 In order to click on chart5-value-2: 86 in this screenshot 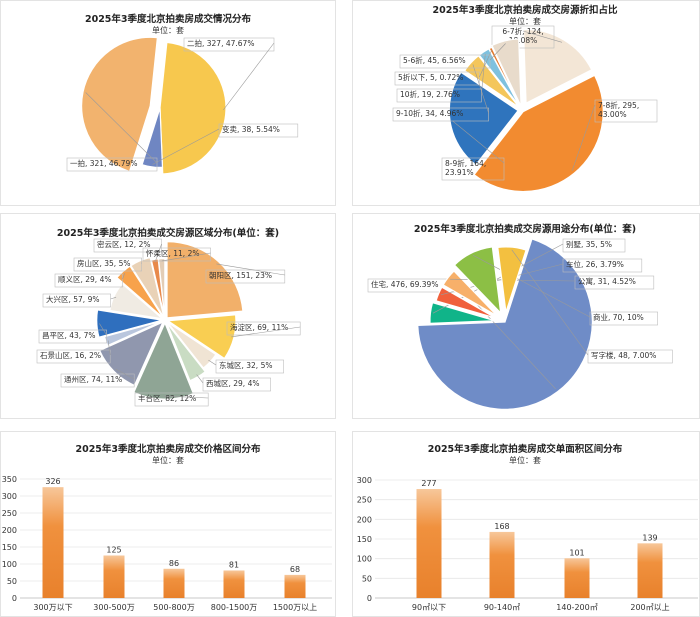, I will do `click(174, 563)`.